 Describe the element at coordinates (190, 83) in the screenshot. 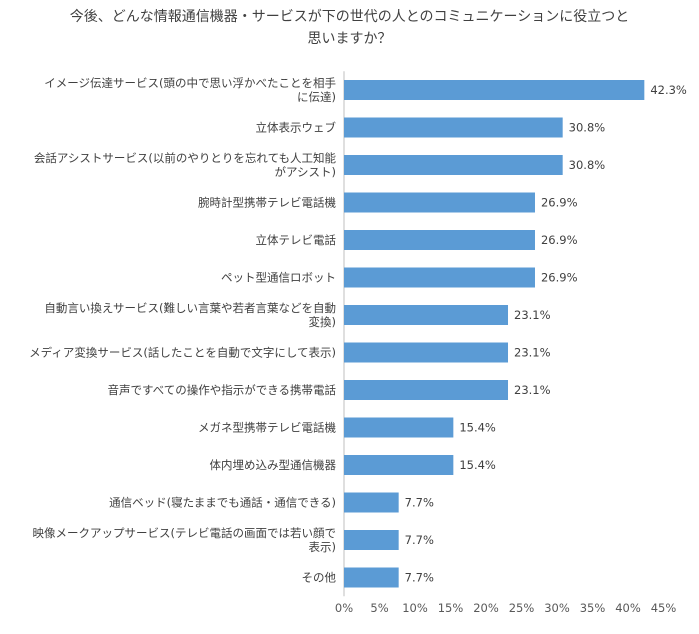

I see `category-label-0-line-1: イメージ伝達サービス(頭の中で思い浮かべたことを相手` at that location.